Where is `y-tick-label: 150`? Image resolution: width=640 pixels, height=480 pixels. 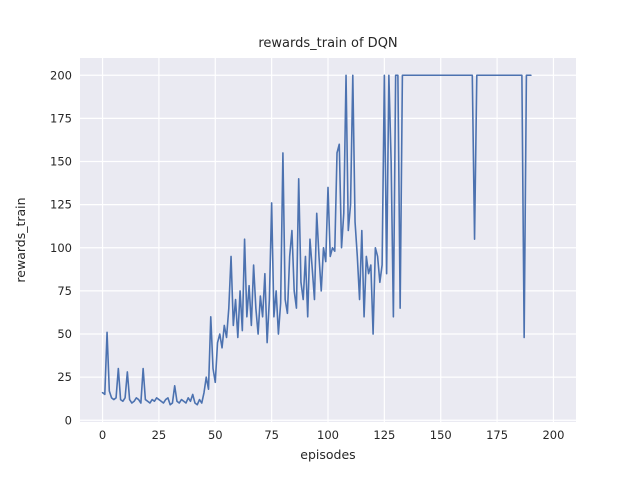 y-tick-label: 150 is located at coordinates (61, 162).